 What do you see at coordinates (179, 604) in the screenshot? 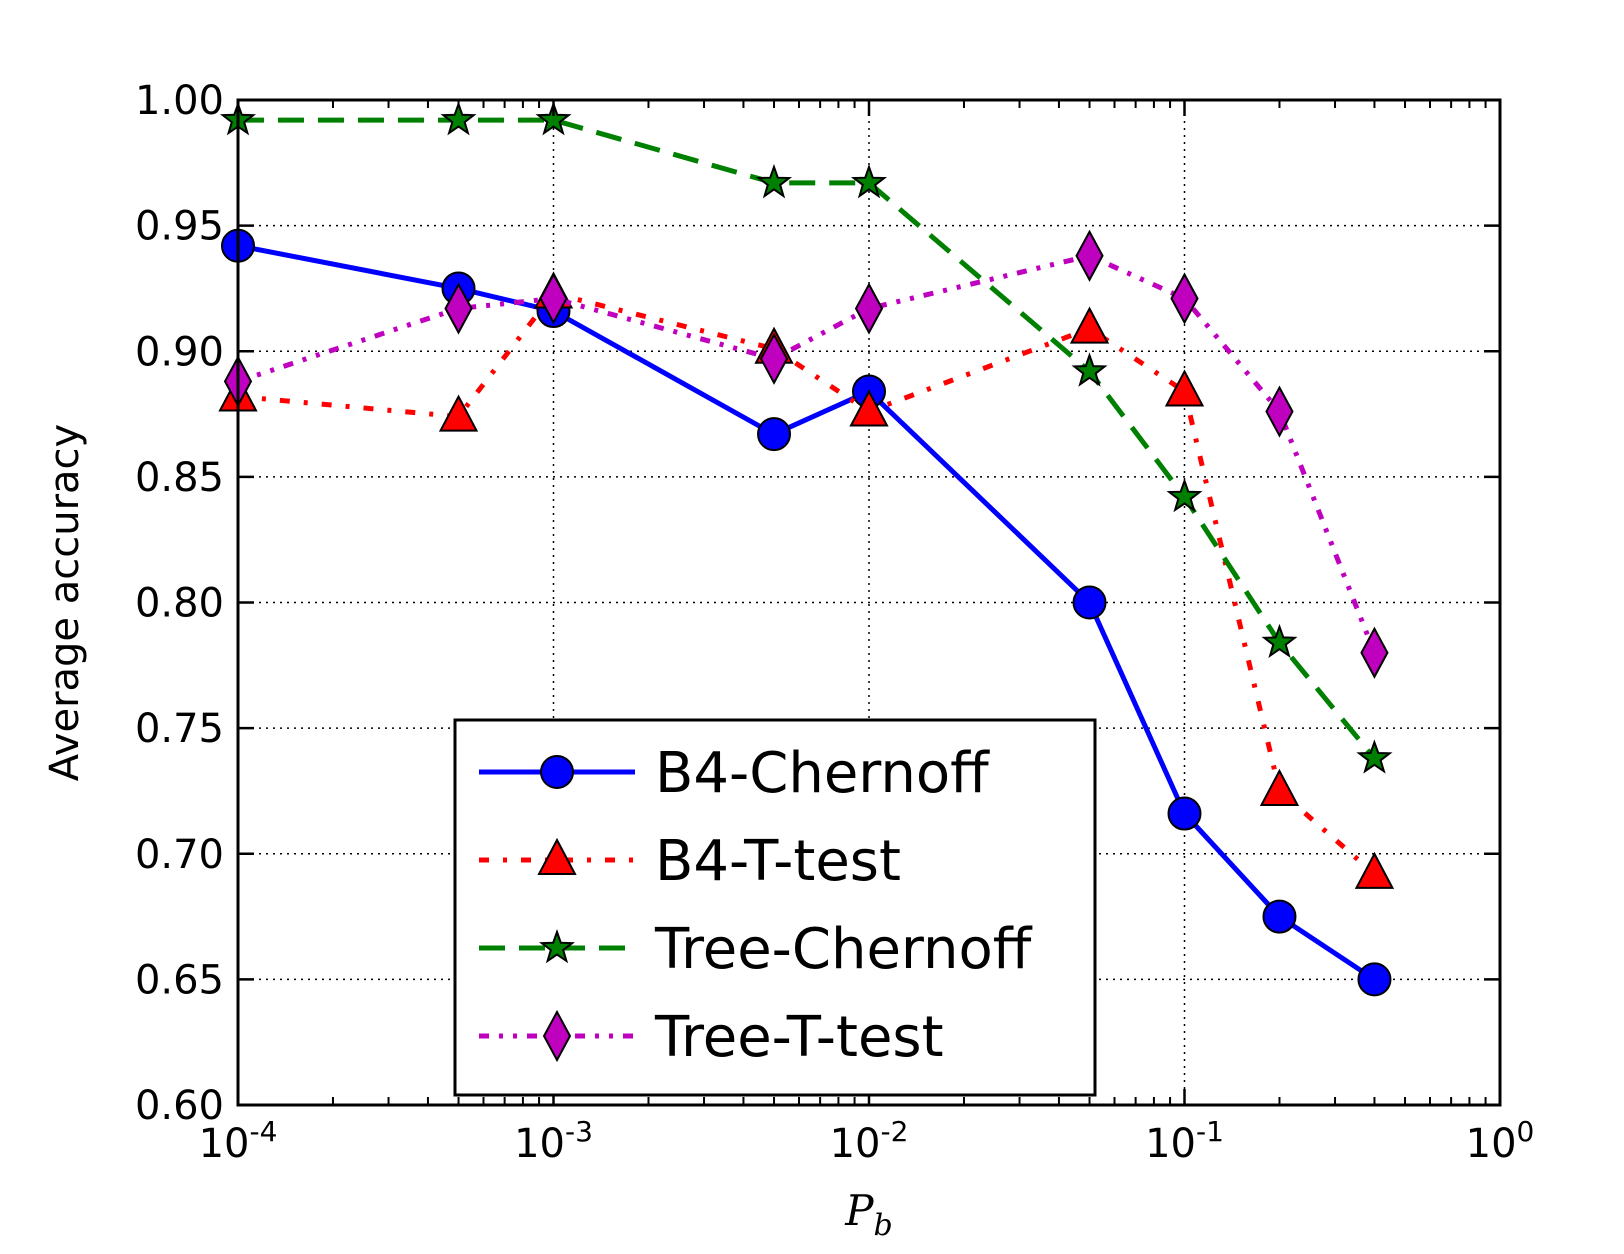
I see `y-tick-label: 0.80` at bounding box center [179, 604].